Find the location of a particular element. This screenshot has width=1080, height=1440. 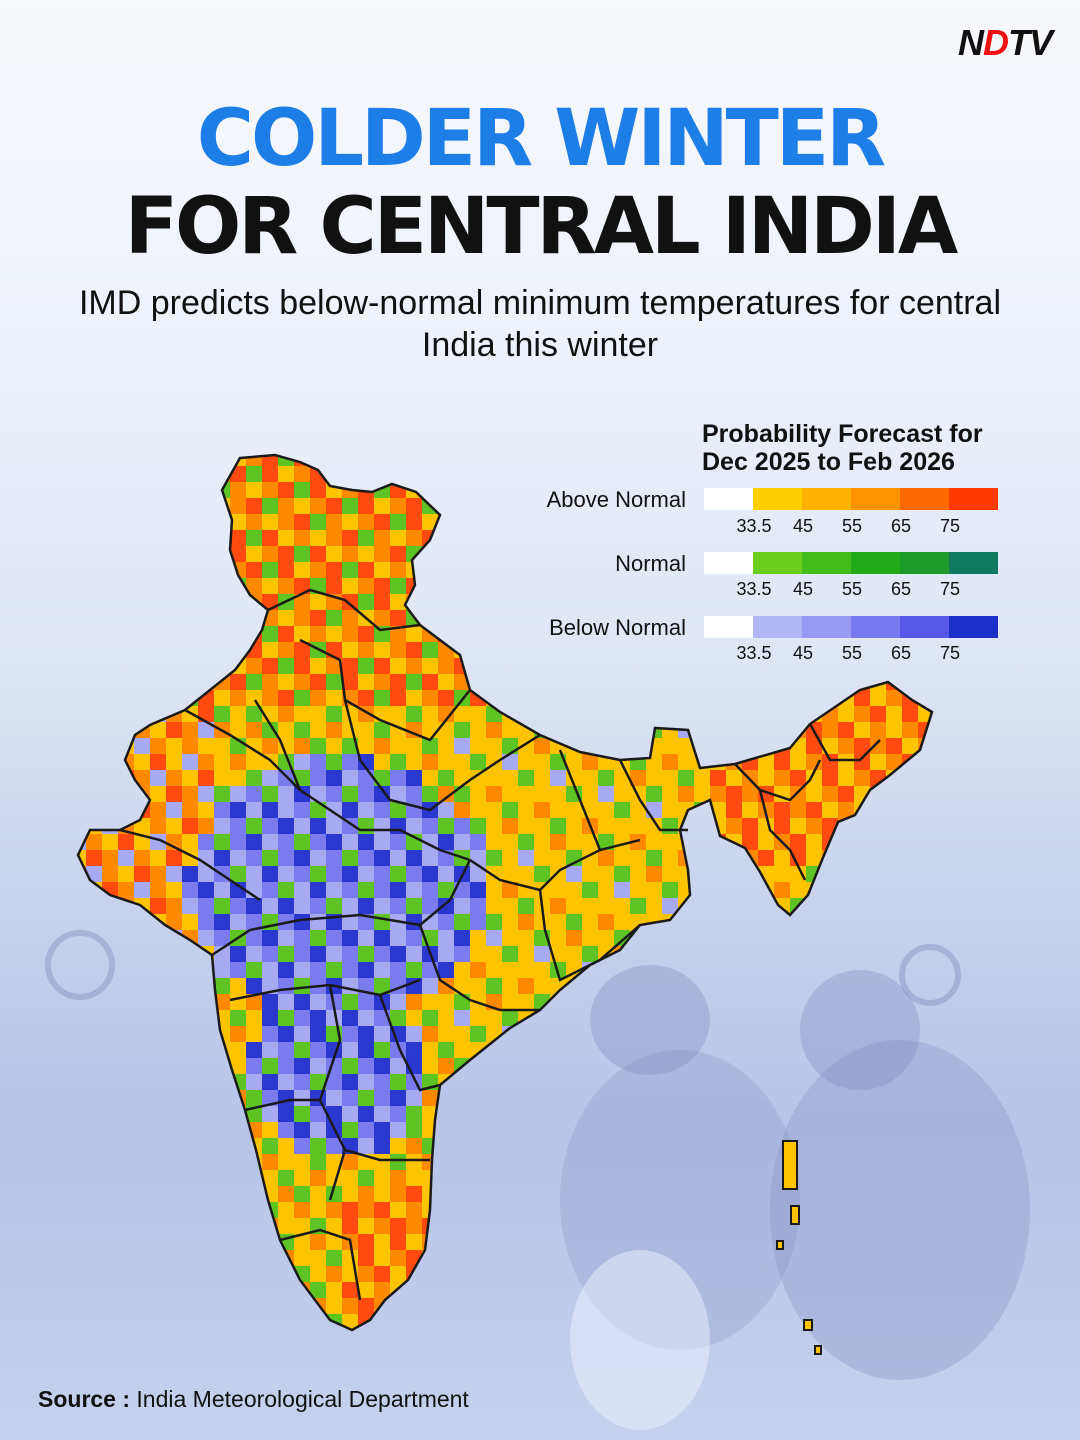

source-credit: Source : India Meteorological Department is located at coordinates (253, 1399).